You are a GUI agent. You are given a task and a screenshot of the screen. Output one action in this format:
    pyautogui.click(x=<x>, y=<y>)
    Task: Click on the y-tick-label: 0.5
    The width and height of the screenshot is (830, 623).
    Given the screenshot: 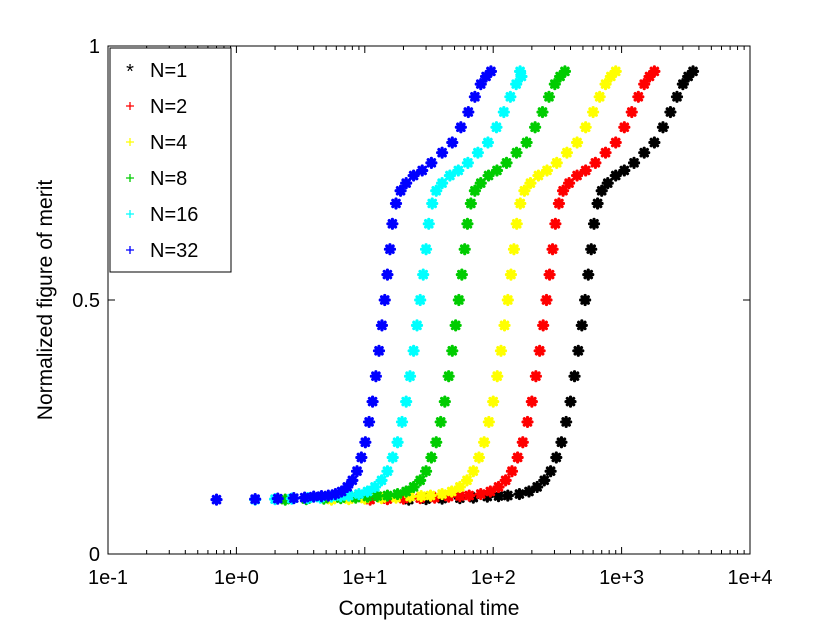 What is the action you would take?
    pyautogui.click(x=86, y=301)
    